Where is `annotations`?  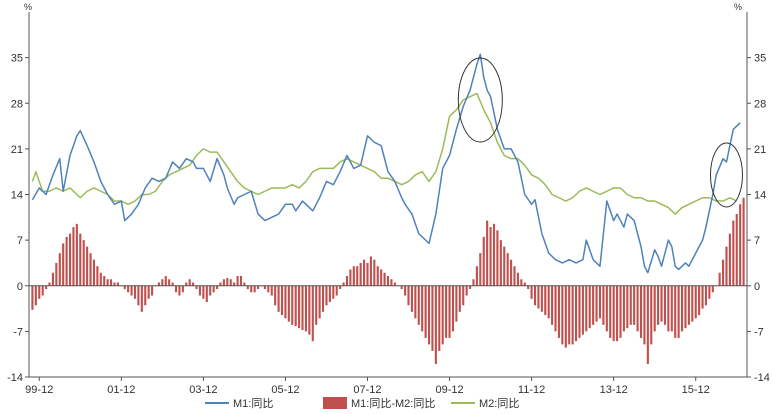
annotations is located at coordinates (600, 132).